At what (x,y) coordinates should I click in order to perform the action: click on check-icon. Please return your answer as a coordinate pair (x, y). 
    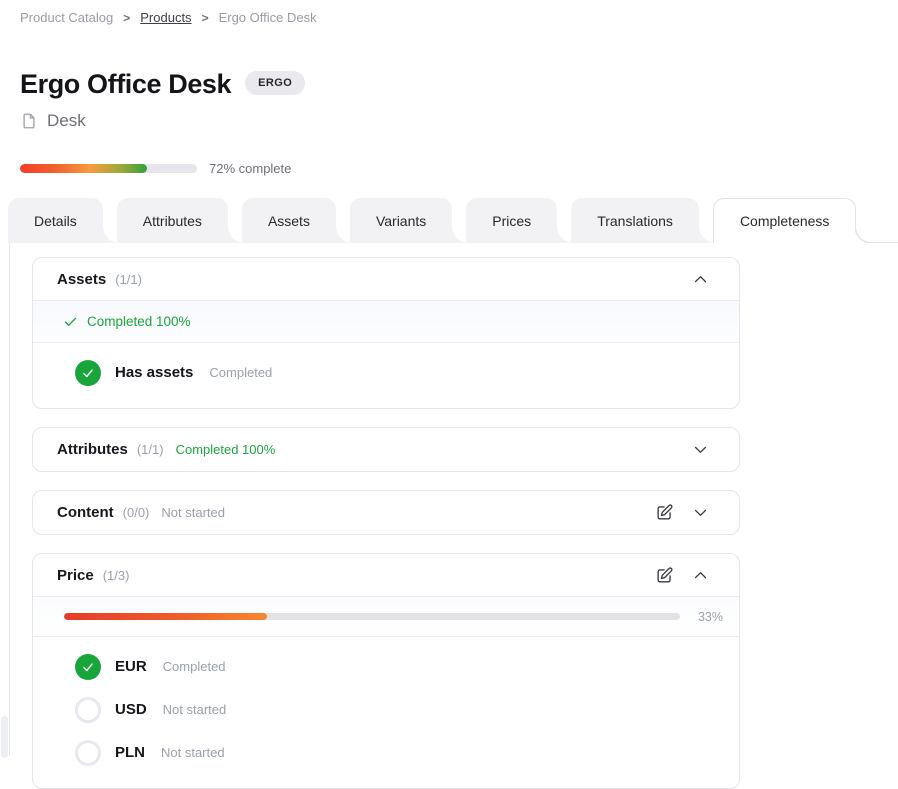
    Looking at the image, I should click on (70, 321).